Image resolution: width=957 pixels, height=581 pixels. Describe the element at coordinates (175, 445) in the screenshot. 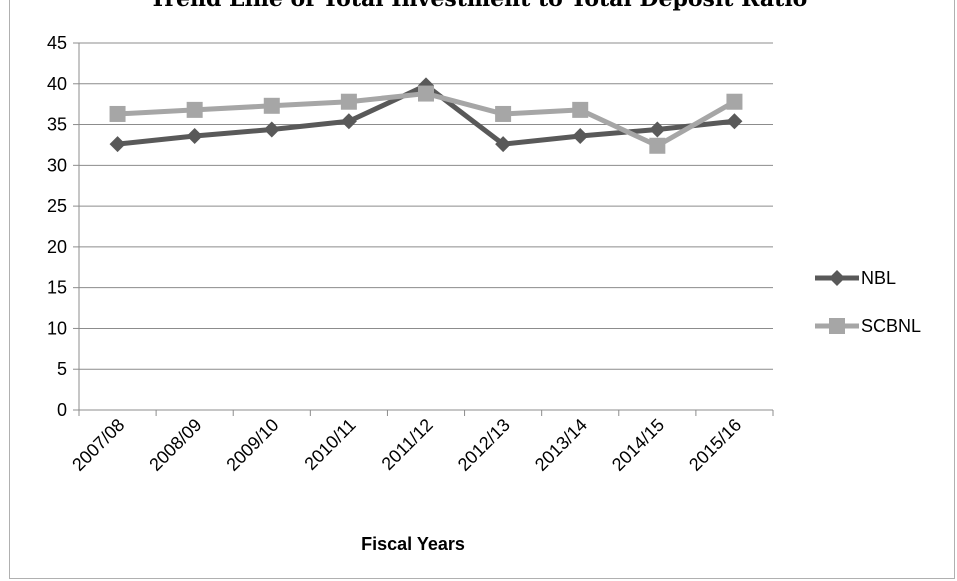

I see `x-tick-label: 2008/09` at that location.